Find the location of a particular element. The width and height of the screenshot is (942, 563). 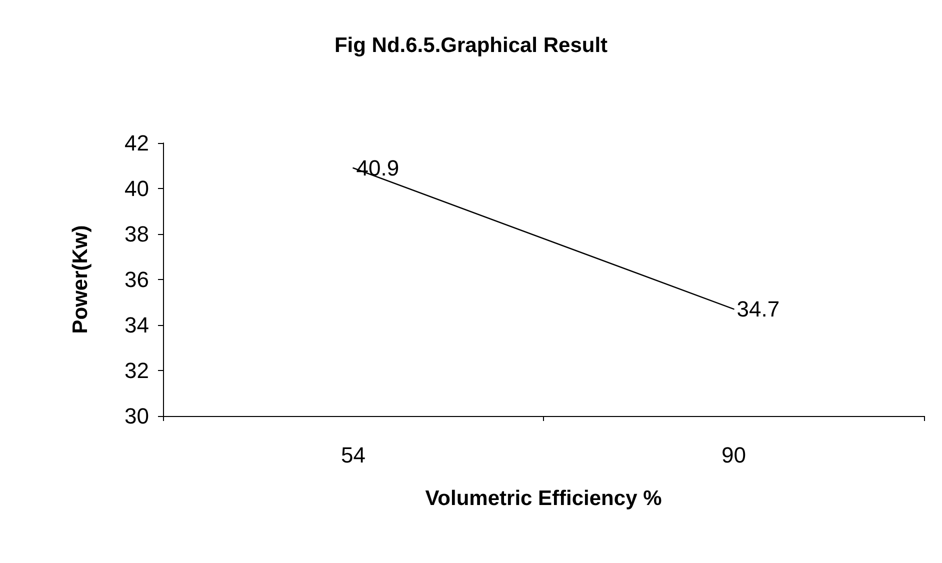

x-tick-label: 90 is located at coordinates (734, 455).